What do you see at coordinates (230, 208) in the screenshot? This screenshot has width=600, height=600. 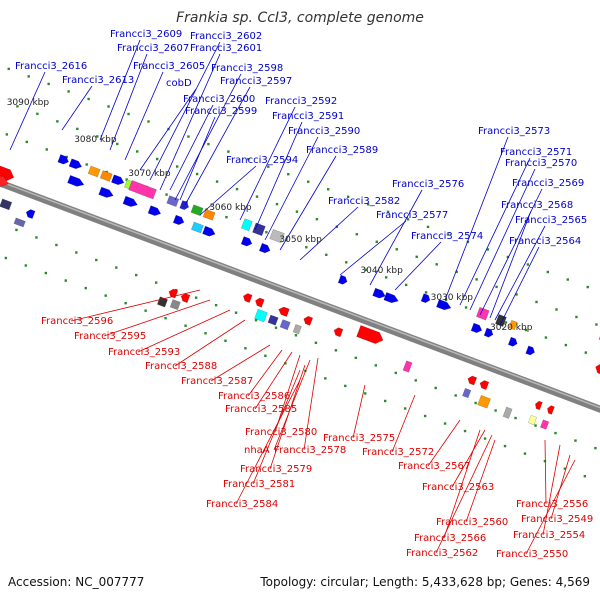 I see `kbp-marker-3: 3060 kbp` at bounding box center [230, 208].